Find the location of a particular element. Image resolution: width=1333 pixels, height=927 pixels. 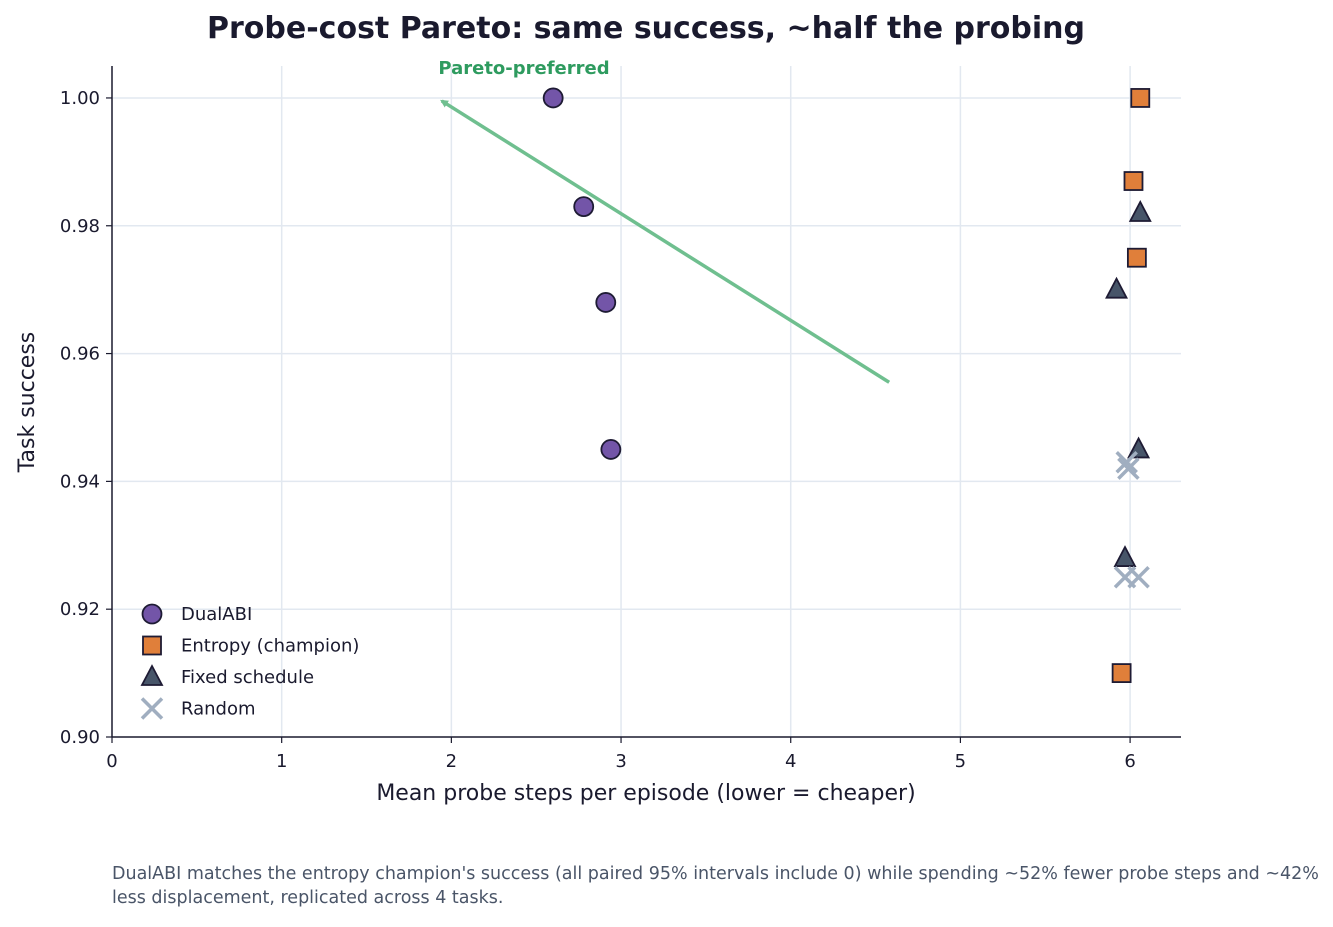

legend-label: Random is located at coordinates (218, 709).